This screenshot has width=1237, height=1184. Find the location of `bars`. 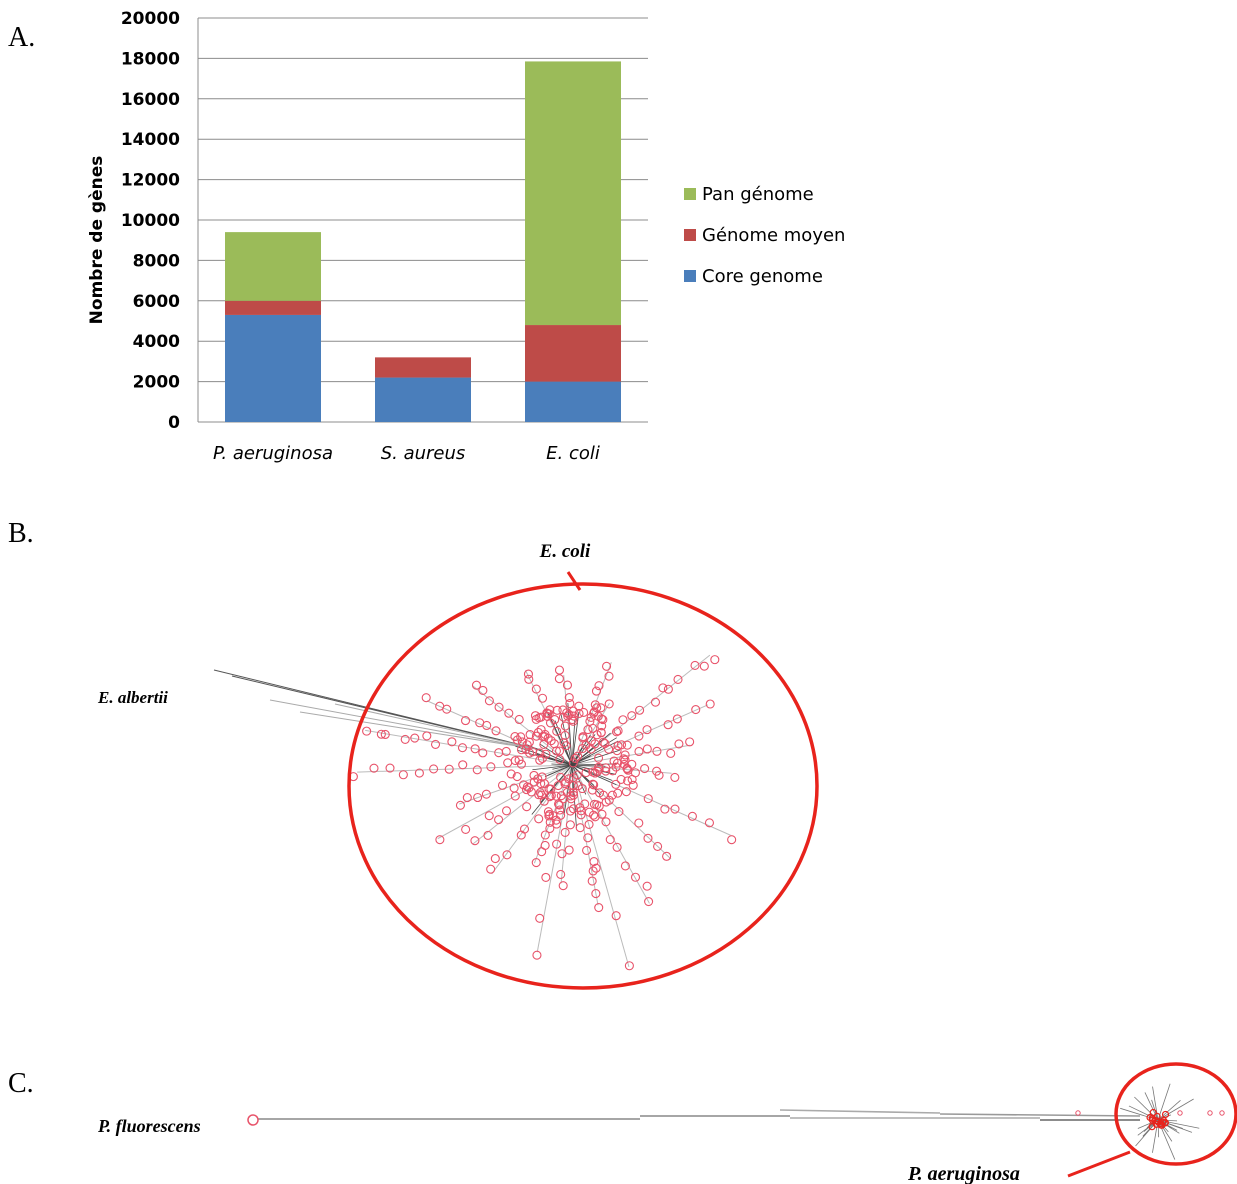

bars is located at coordinates (423, 241).